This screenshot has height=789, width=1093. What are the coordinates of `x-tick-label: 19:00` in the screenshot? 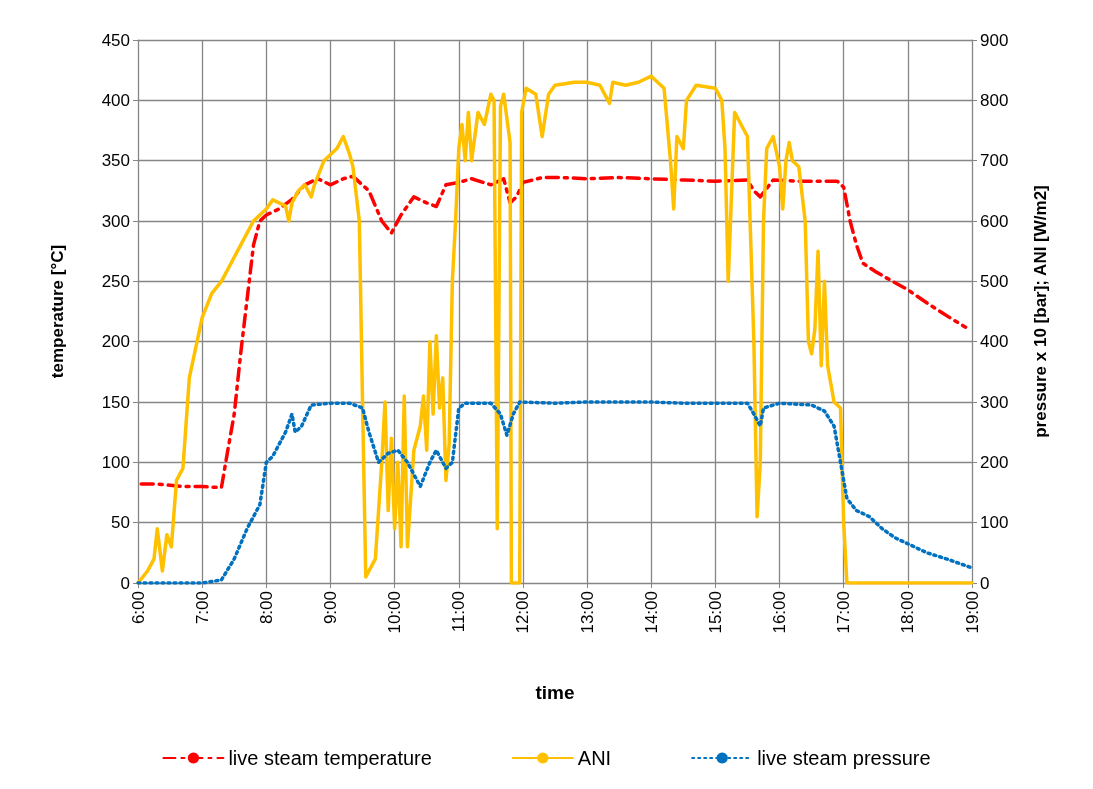 It's located at (972, 612).